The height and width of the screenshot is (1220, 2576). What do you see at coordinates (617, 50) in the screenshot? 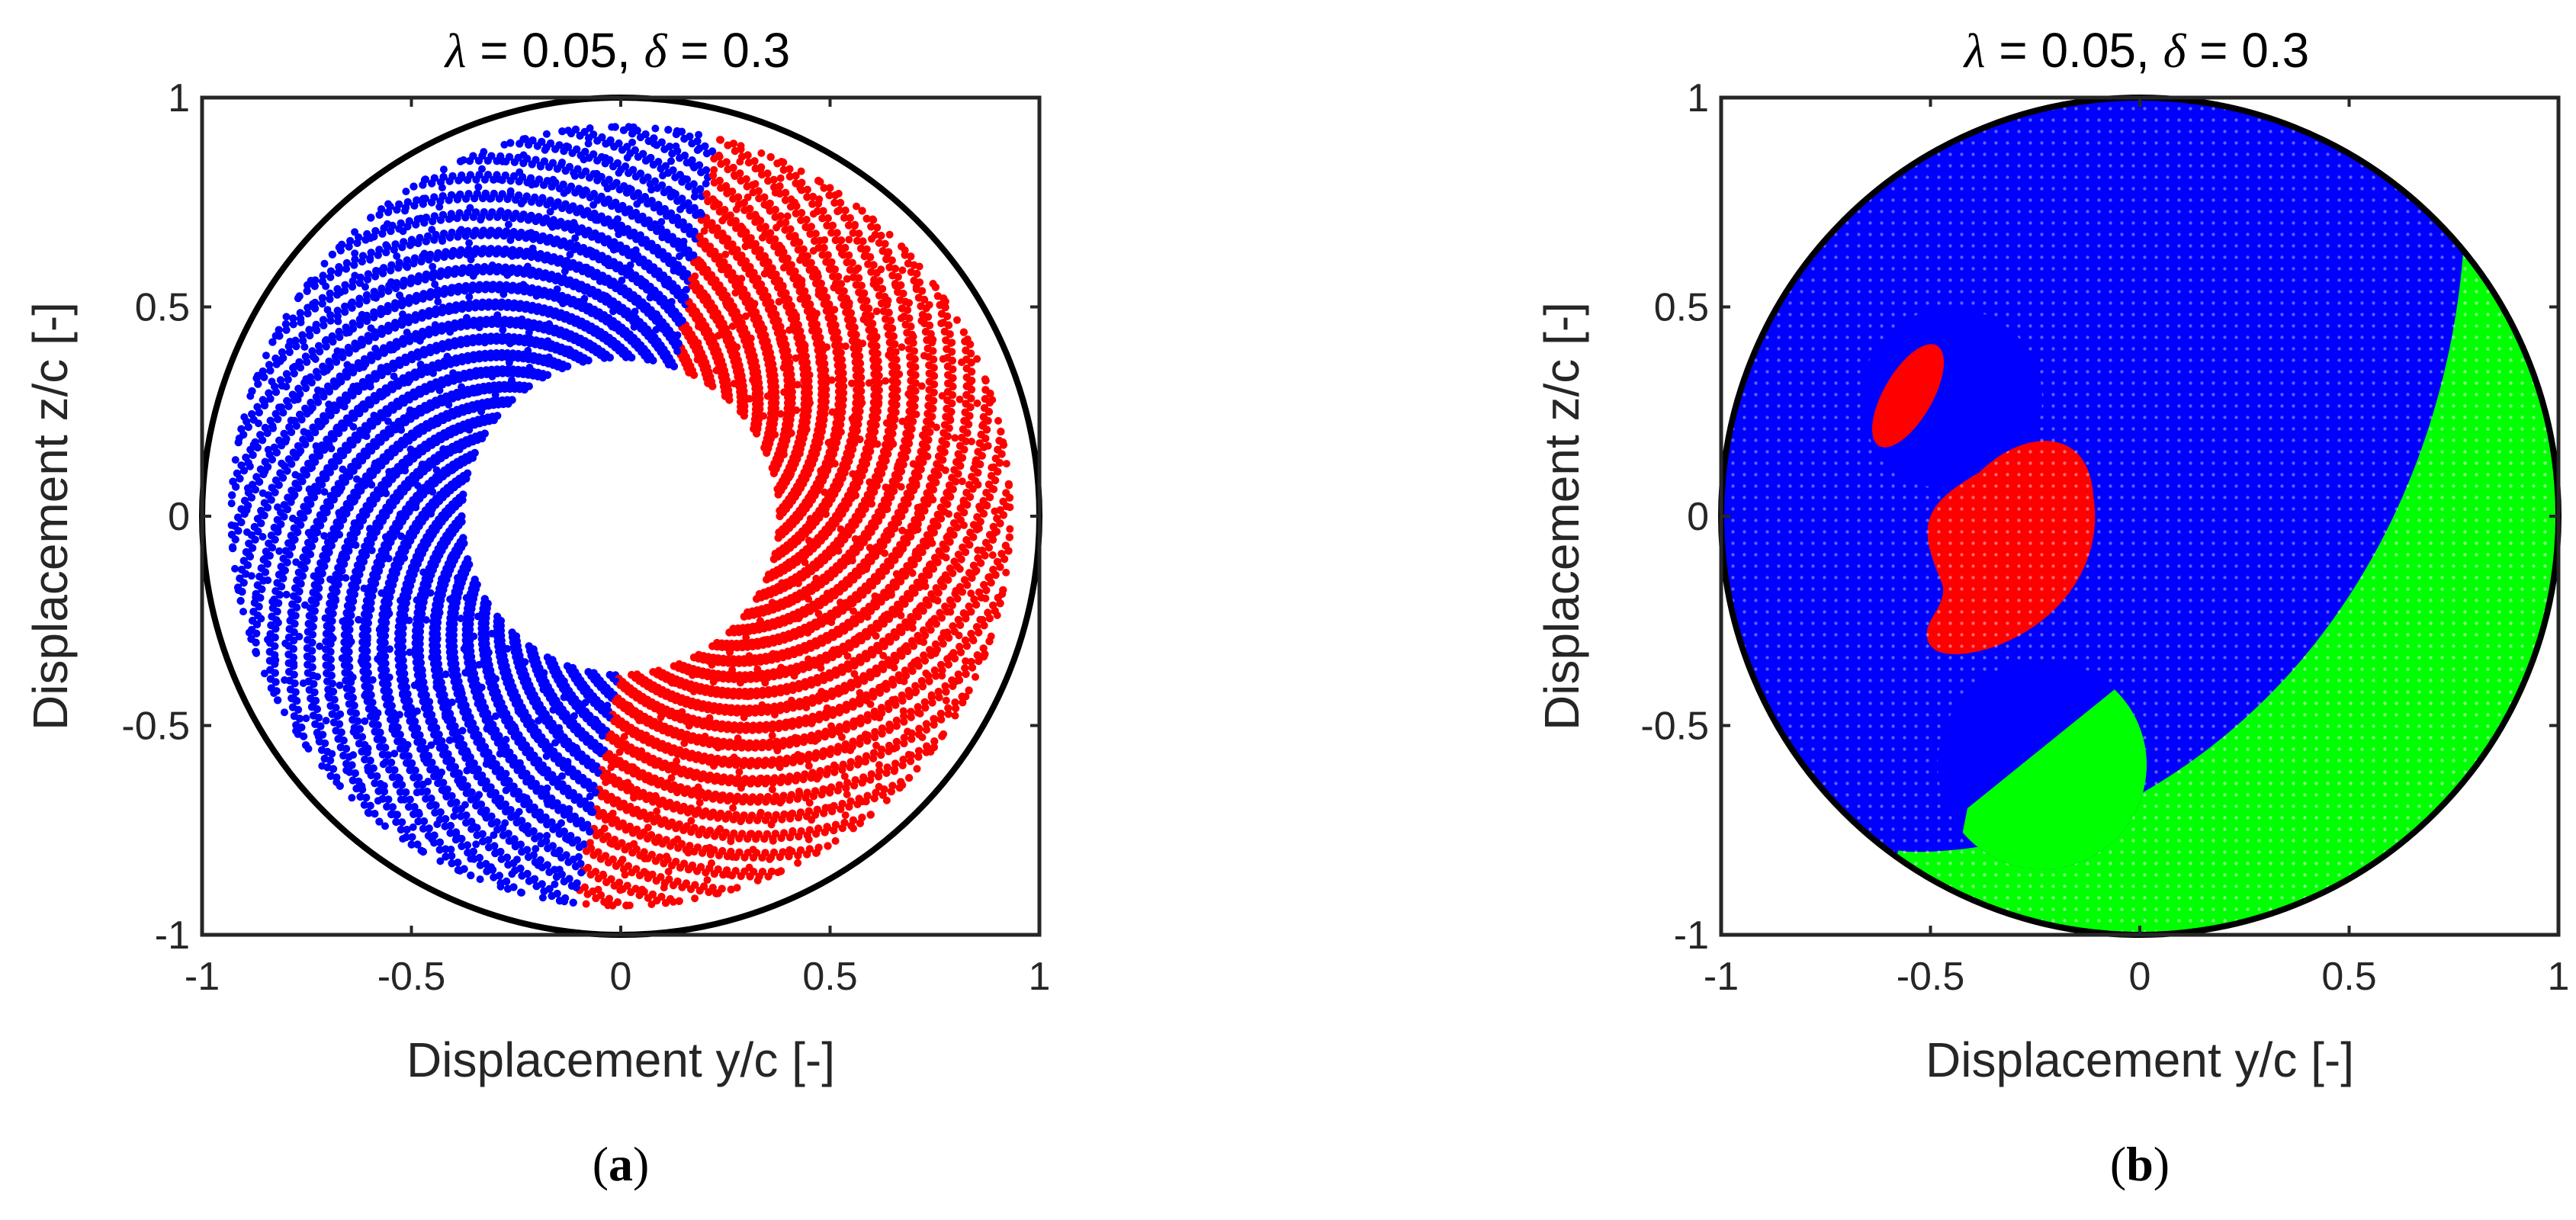
I see `panel-a-title: λ = 0.05, δ = 0.3` at bounding box center [617, 50].